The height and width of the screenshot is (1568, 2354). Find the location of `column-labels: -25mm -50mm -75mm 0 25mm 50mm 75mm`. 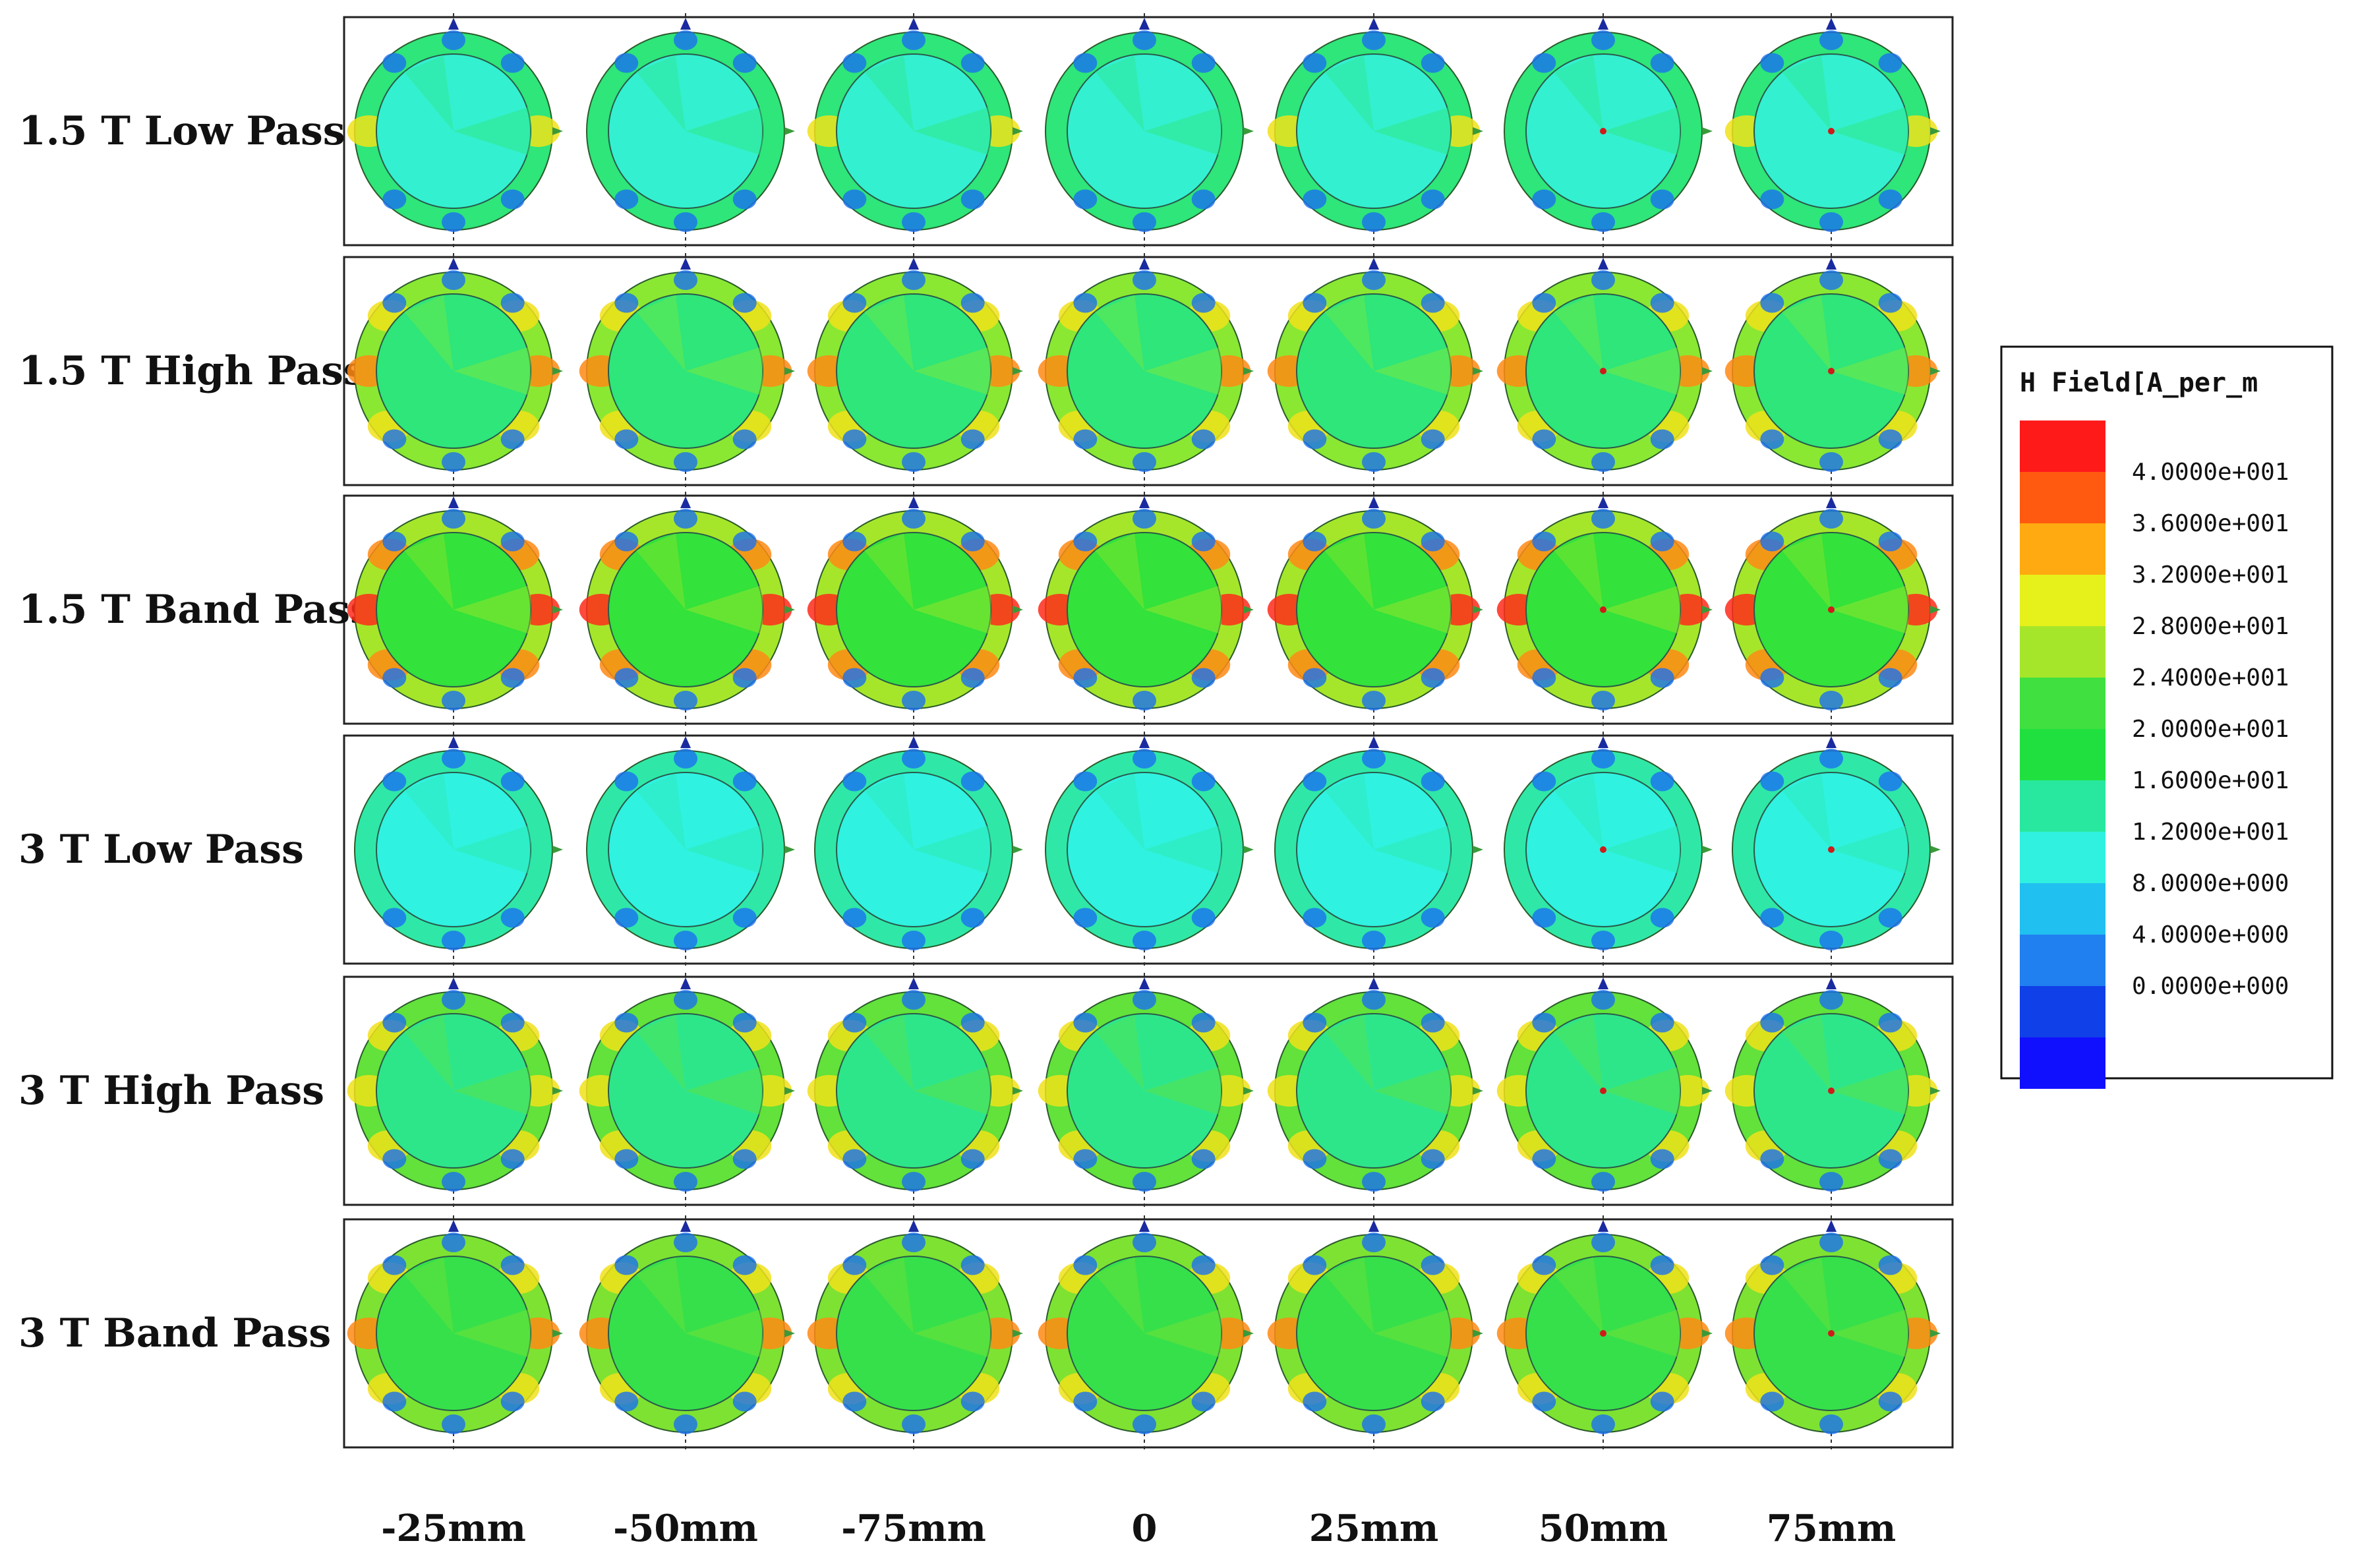

column-labels: -25mm -50mm -75mm 0 25mm 50mm 75mm is located at coordinates (1138, 1528).